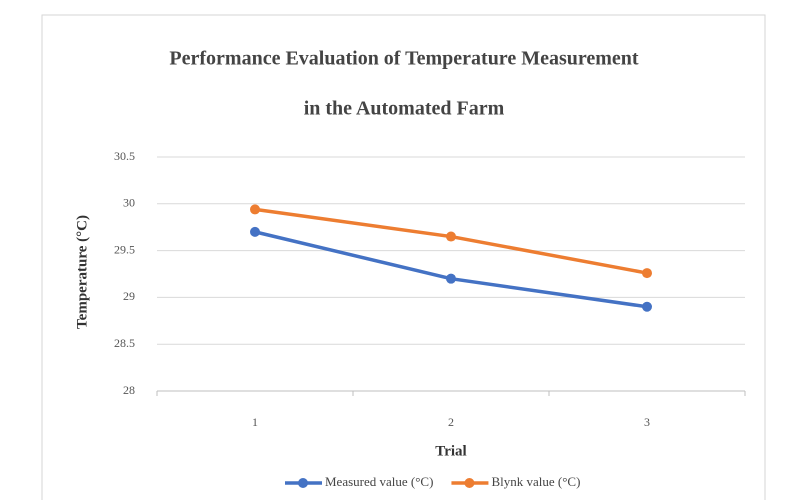 The height and width of the screenshot is (500, 806). What do you see at coordinates (647, 422) in the screenshot?
I see `x-tick-label: 3` at bounding box center [647, 422].